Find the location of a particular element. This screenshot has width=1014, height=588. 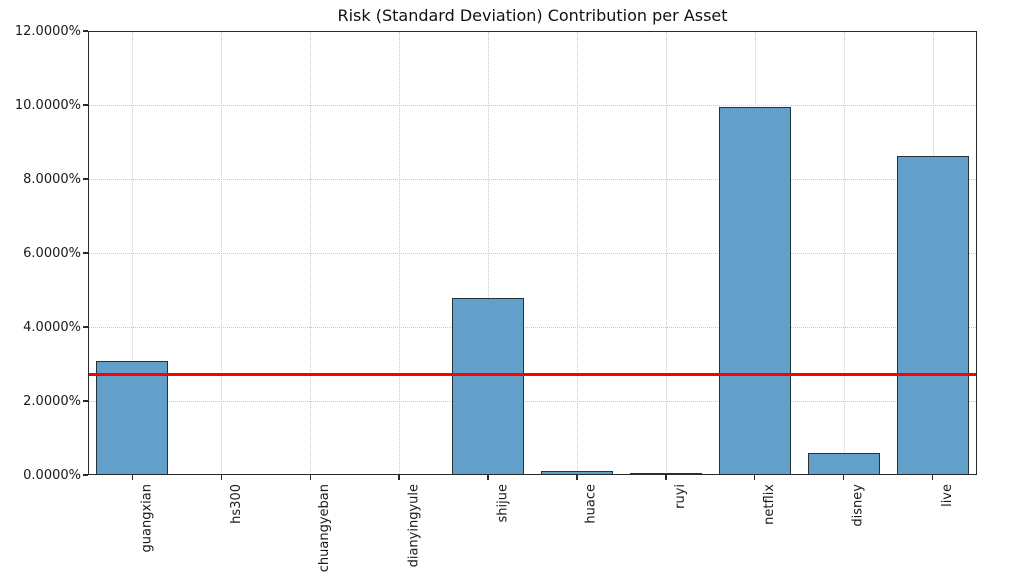

x-tick-label-text: hs300 is located at coordinates (236, 504).